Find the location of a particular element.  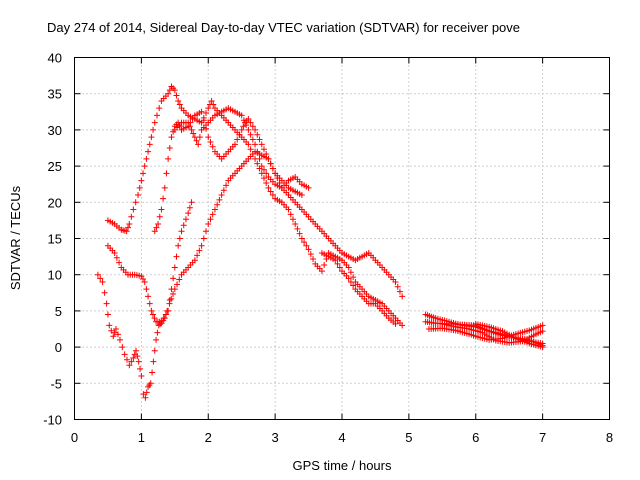

x-tick-label: 3 is located at coordinates (275, 437).